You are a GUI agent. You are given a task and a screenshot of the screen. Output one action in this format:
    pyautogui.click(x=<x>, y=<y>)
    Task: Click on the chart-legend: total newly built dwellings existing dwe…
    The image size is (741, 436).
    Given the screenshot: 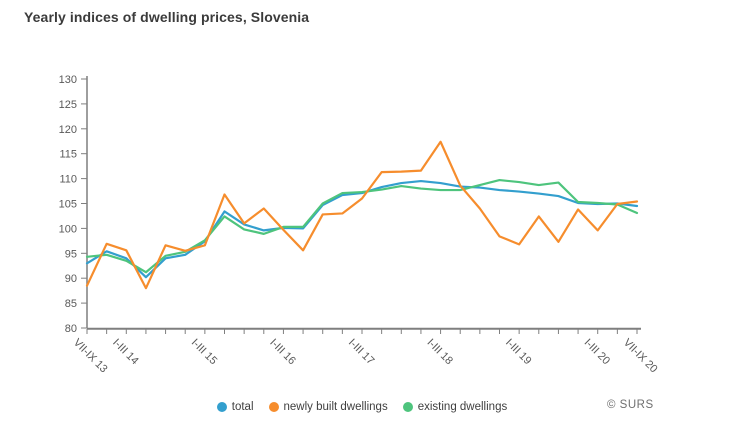 What is the action you would take?
    pyautogui.click(x=362, y=407)
    